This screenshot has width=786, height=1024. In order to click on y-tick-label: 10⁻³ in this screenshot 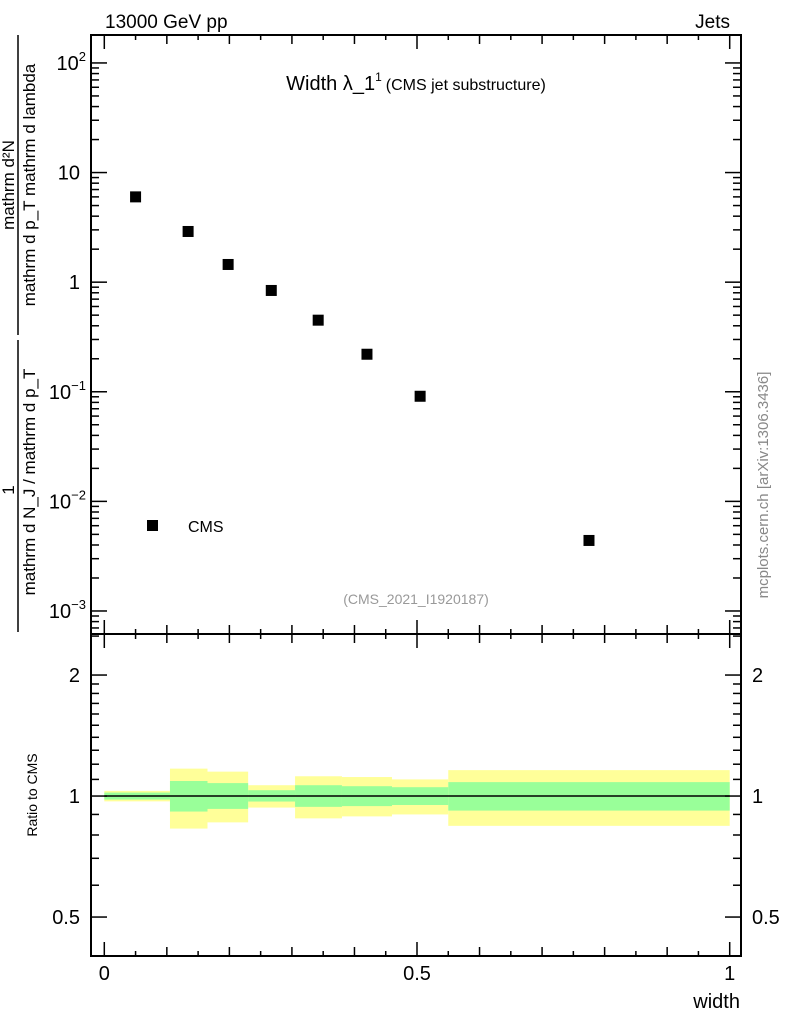, I will do `click(67, 610)`.